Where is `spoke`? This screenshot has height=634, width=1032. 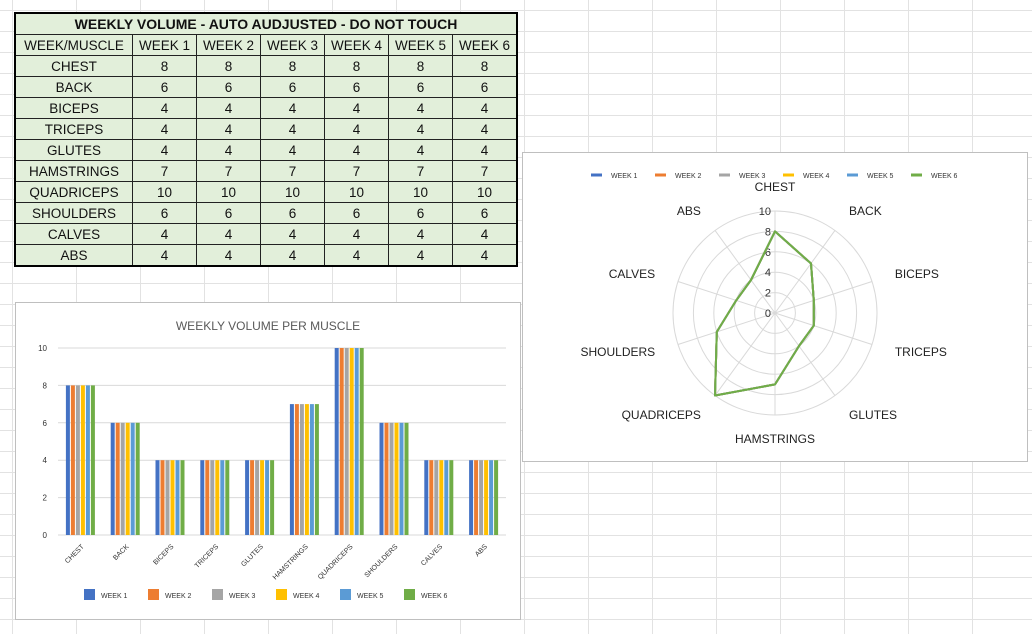 spoke is located at coordinates (805, 272).